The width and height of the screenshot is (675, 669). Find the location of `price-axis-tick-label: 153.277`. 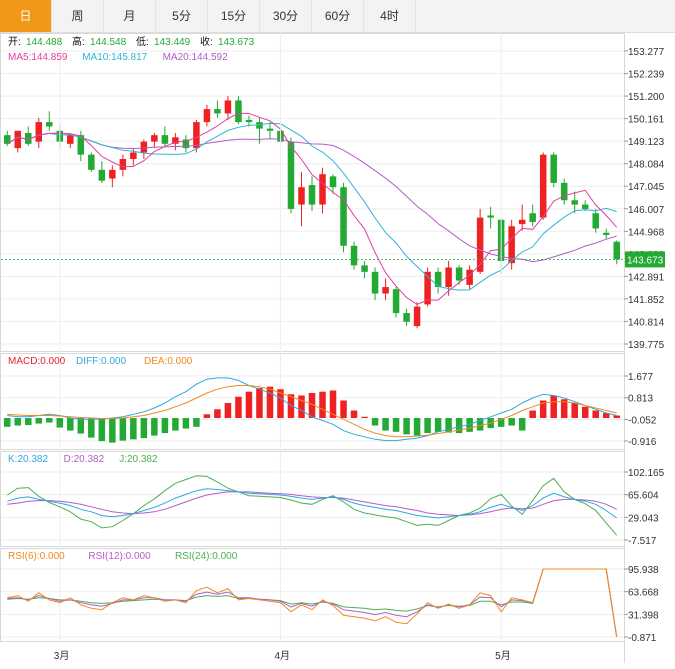

price-axis-tick-label: 153.277 is located at coordinates (646, 52).